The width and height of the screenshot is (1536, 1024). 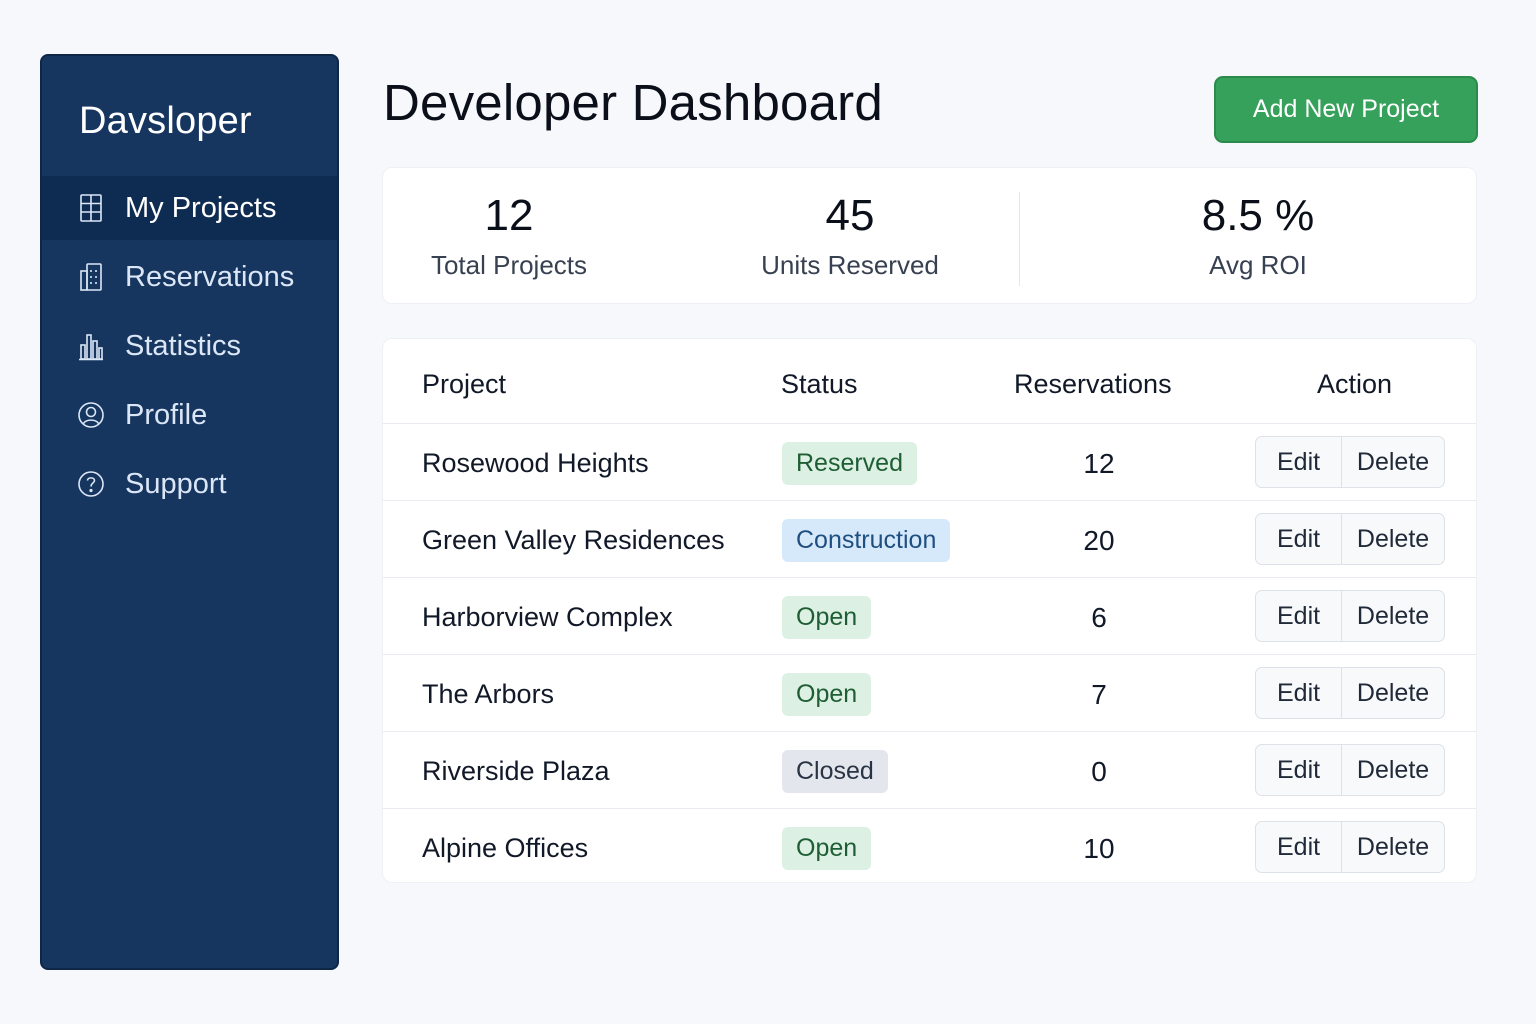 I want to click on project-name: Rosewood Heights, so click(x=535, y=463).